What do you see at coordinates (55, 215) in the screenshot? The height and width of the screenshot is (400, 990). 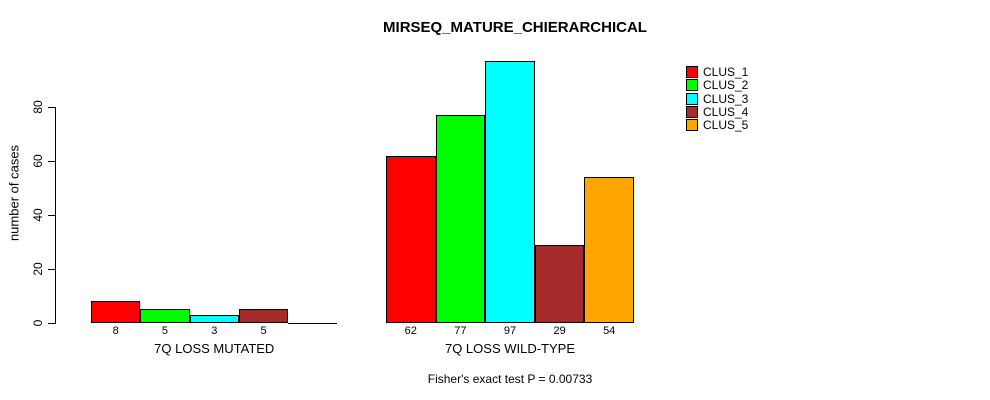 I see `y-axis` at bounding box center [55, 215].